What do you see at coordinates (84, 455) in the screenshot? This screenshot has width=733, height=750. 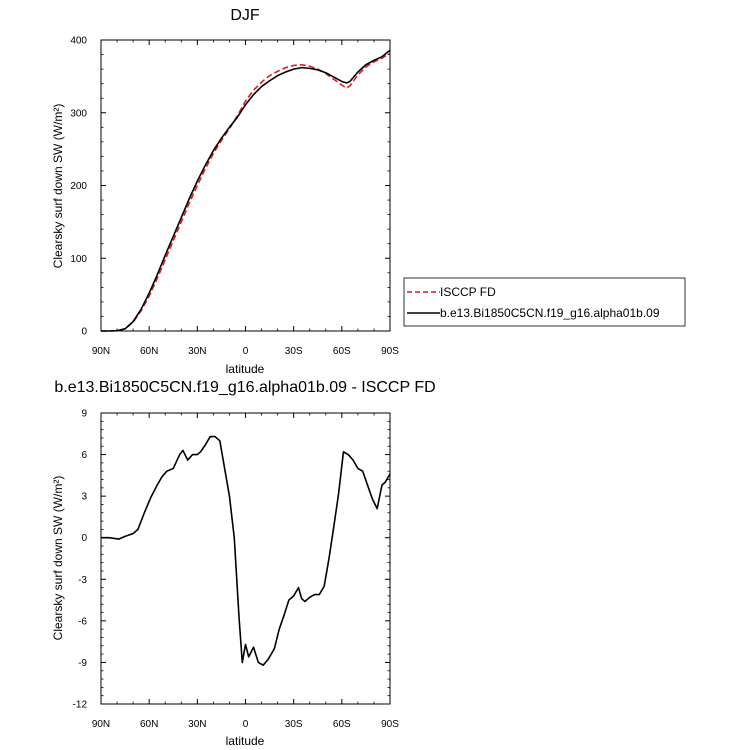 I see `y-tick-label: 6` at bounding box center [84, 455].